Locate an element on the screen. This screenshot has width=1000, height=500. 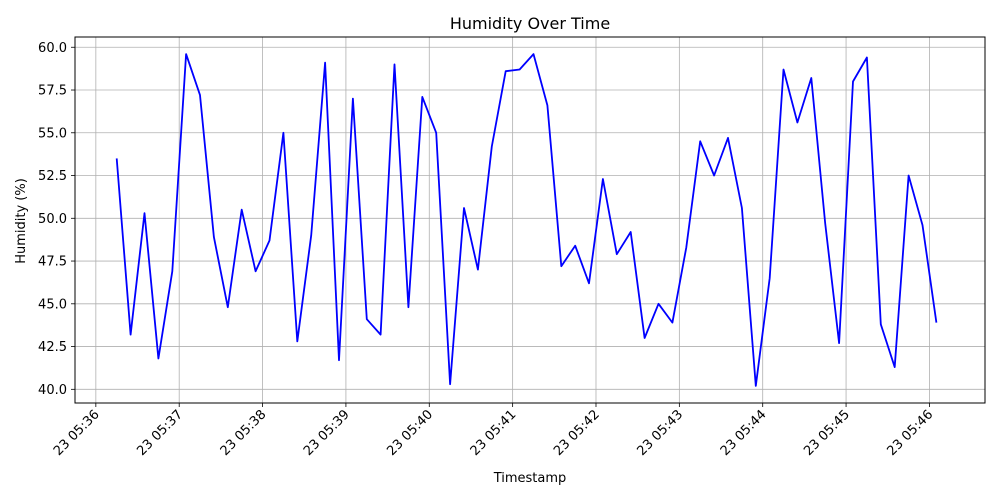
x-tick-label: 23 05:45 is located at coordinates (827, 433).